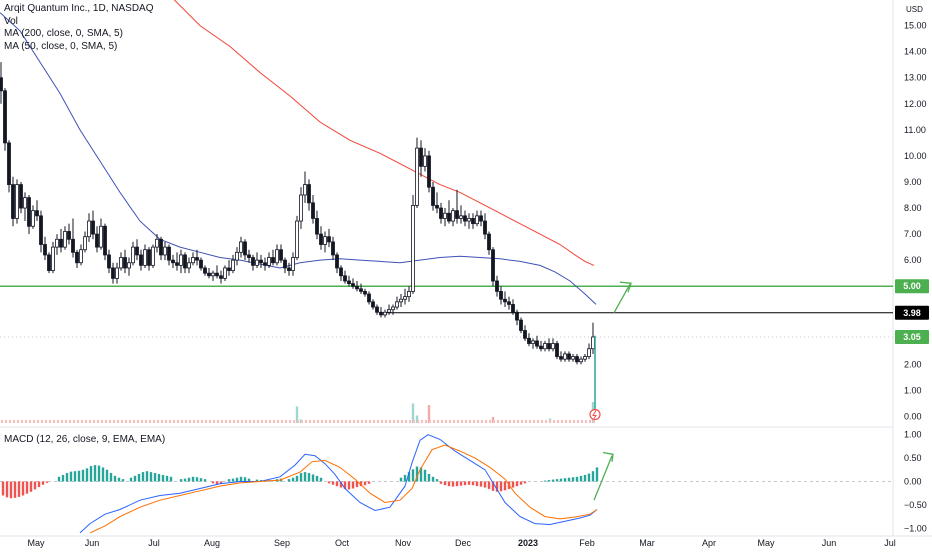 This screenshot has width=932, height=555. Describe the element at coordinates (913, 416) in the screenshot. I see `price-tick-label: 0.00` at that location.